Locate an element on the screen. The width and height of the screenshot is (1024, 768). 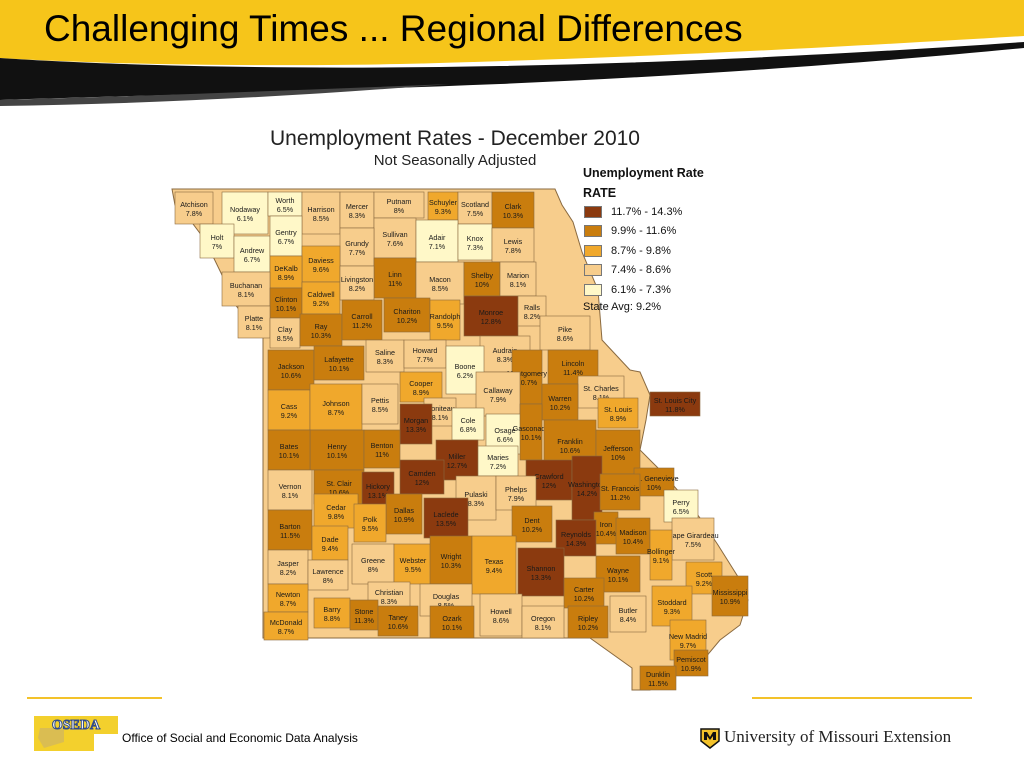
county-name-label: Boone is located at coordinates (465, 366).